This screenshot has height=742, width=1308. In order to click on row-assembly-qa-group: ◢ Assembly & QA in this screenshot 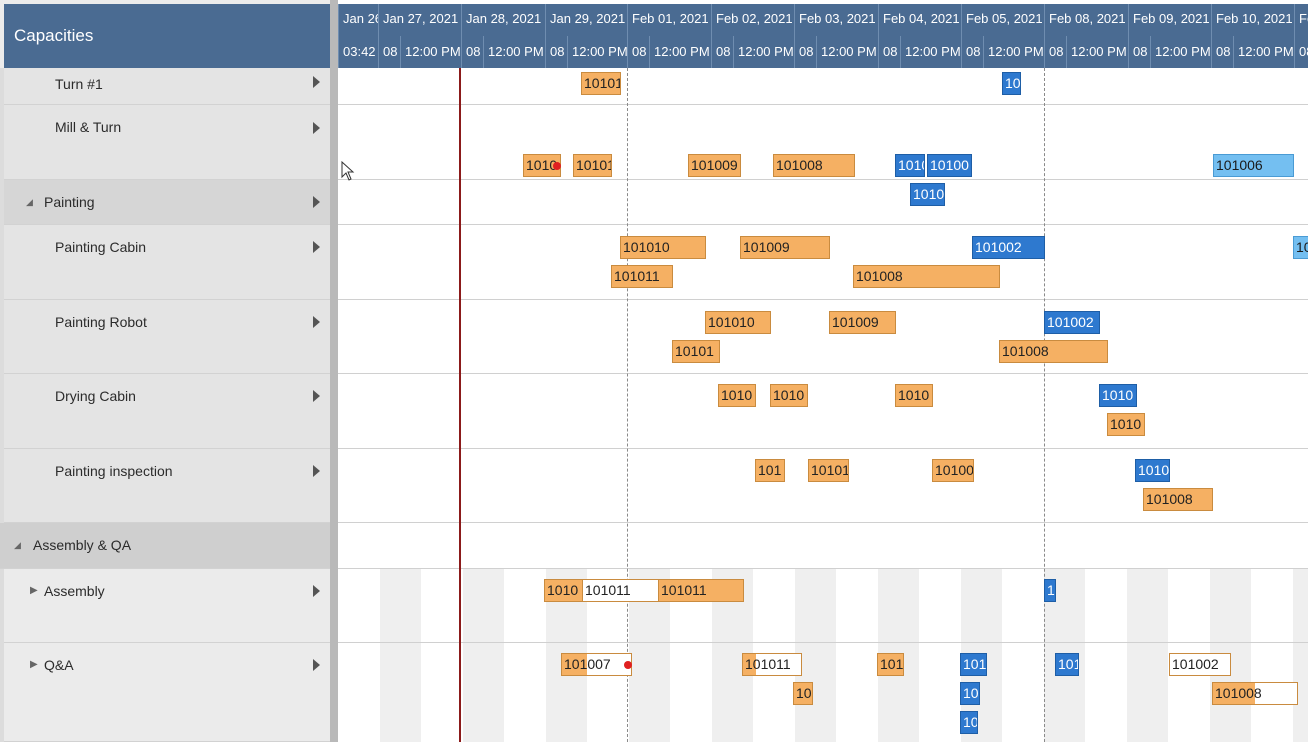, I will do `click(165, 546)`.